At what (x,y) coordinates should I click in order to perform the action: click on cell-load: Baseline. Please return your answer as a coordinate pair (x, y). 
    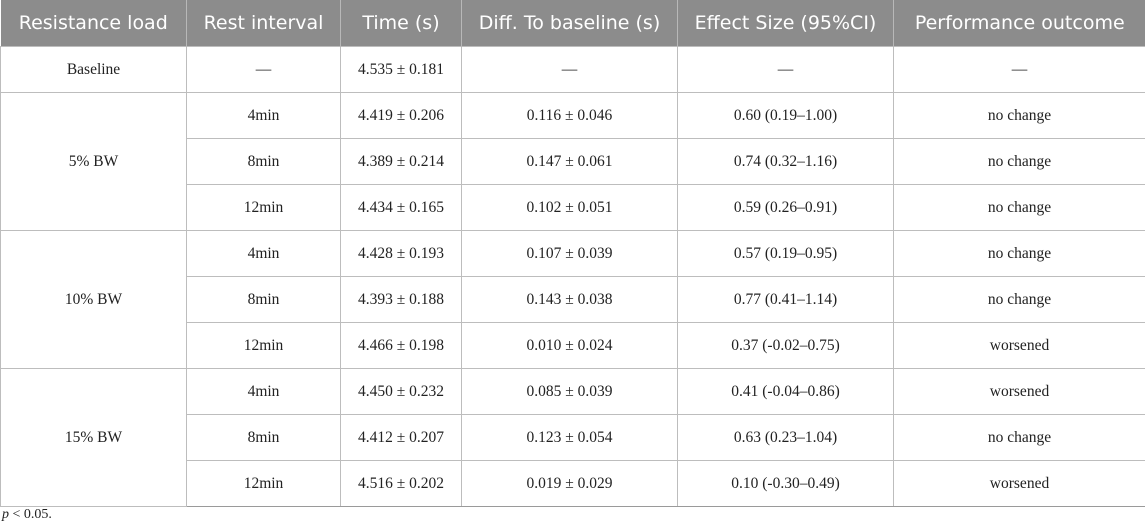
    Looking at the image, I should click on (93, 69).